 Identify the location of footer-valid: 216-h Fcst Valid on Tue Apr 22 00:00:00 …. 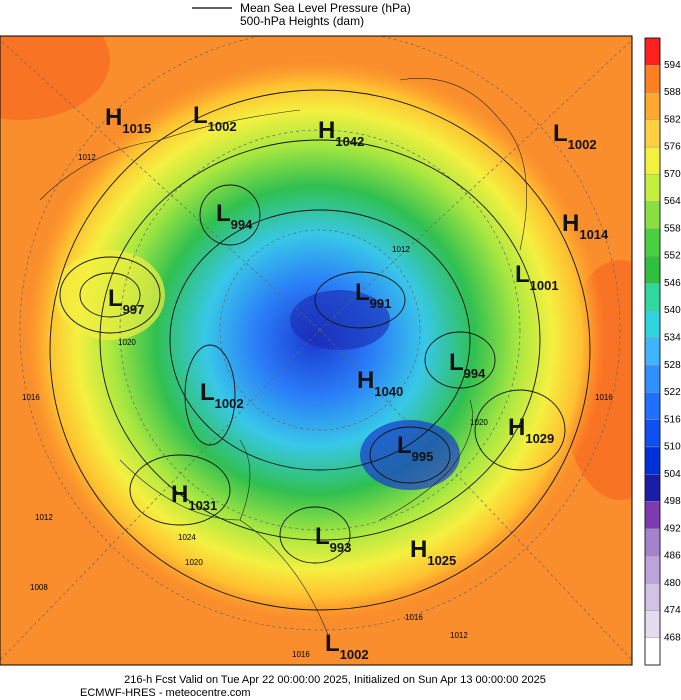
(335, 680).